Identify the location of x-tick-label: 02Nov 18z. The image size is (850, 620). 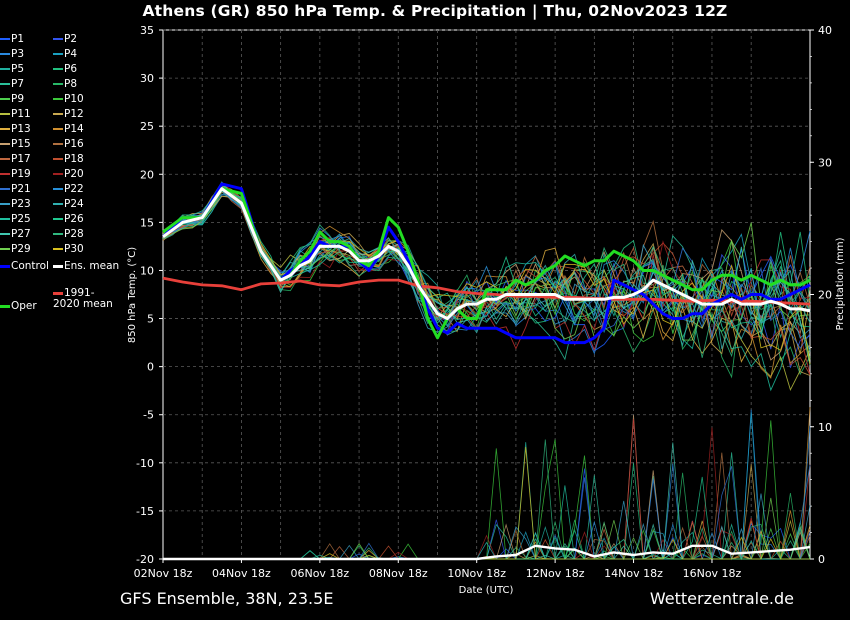
(163, 573).